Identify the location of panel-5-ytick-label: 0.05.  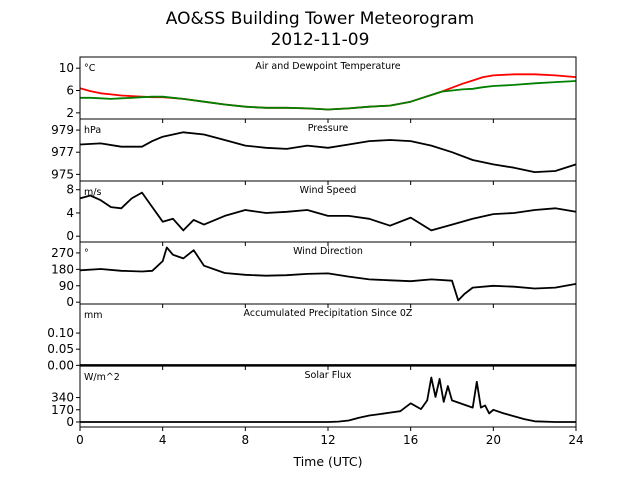
(60, 349).